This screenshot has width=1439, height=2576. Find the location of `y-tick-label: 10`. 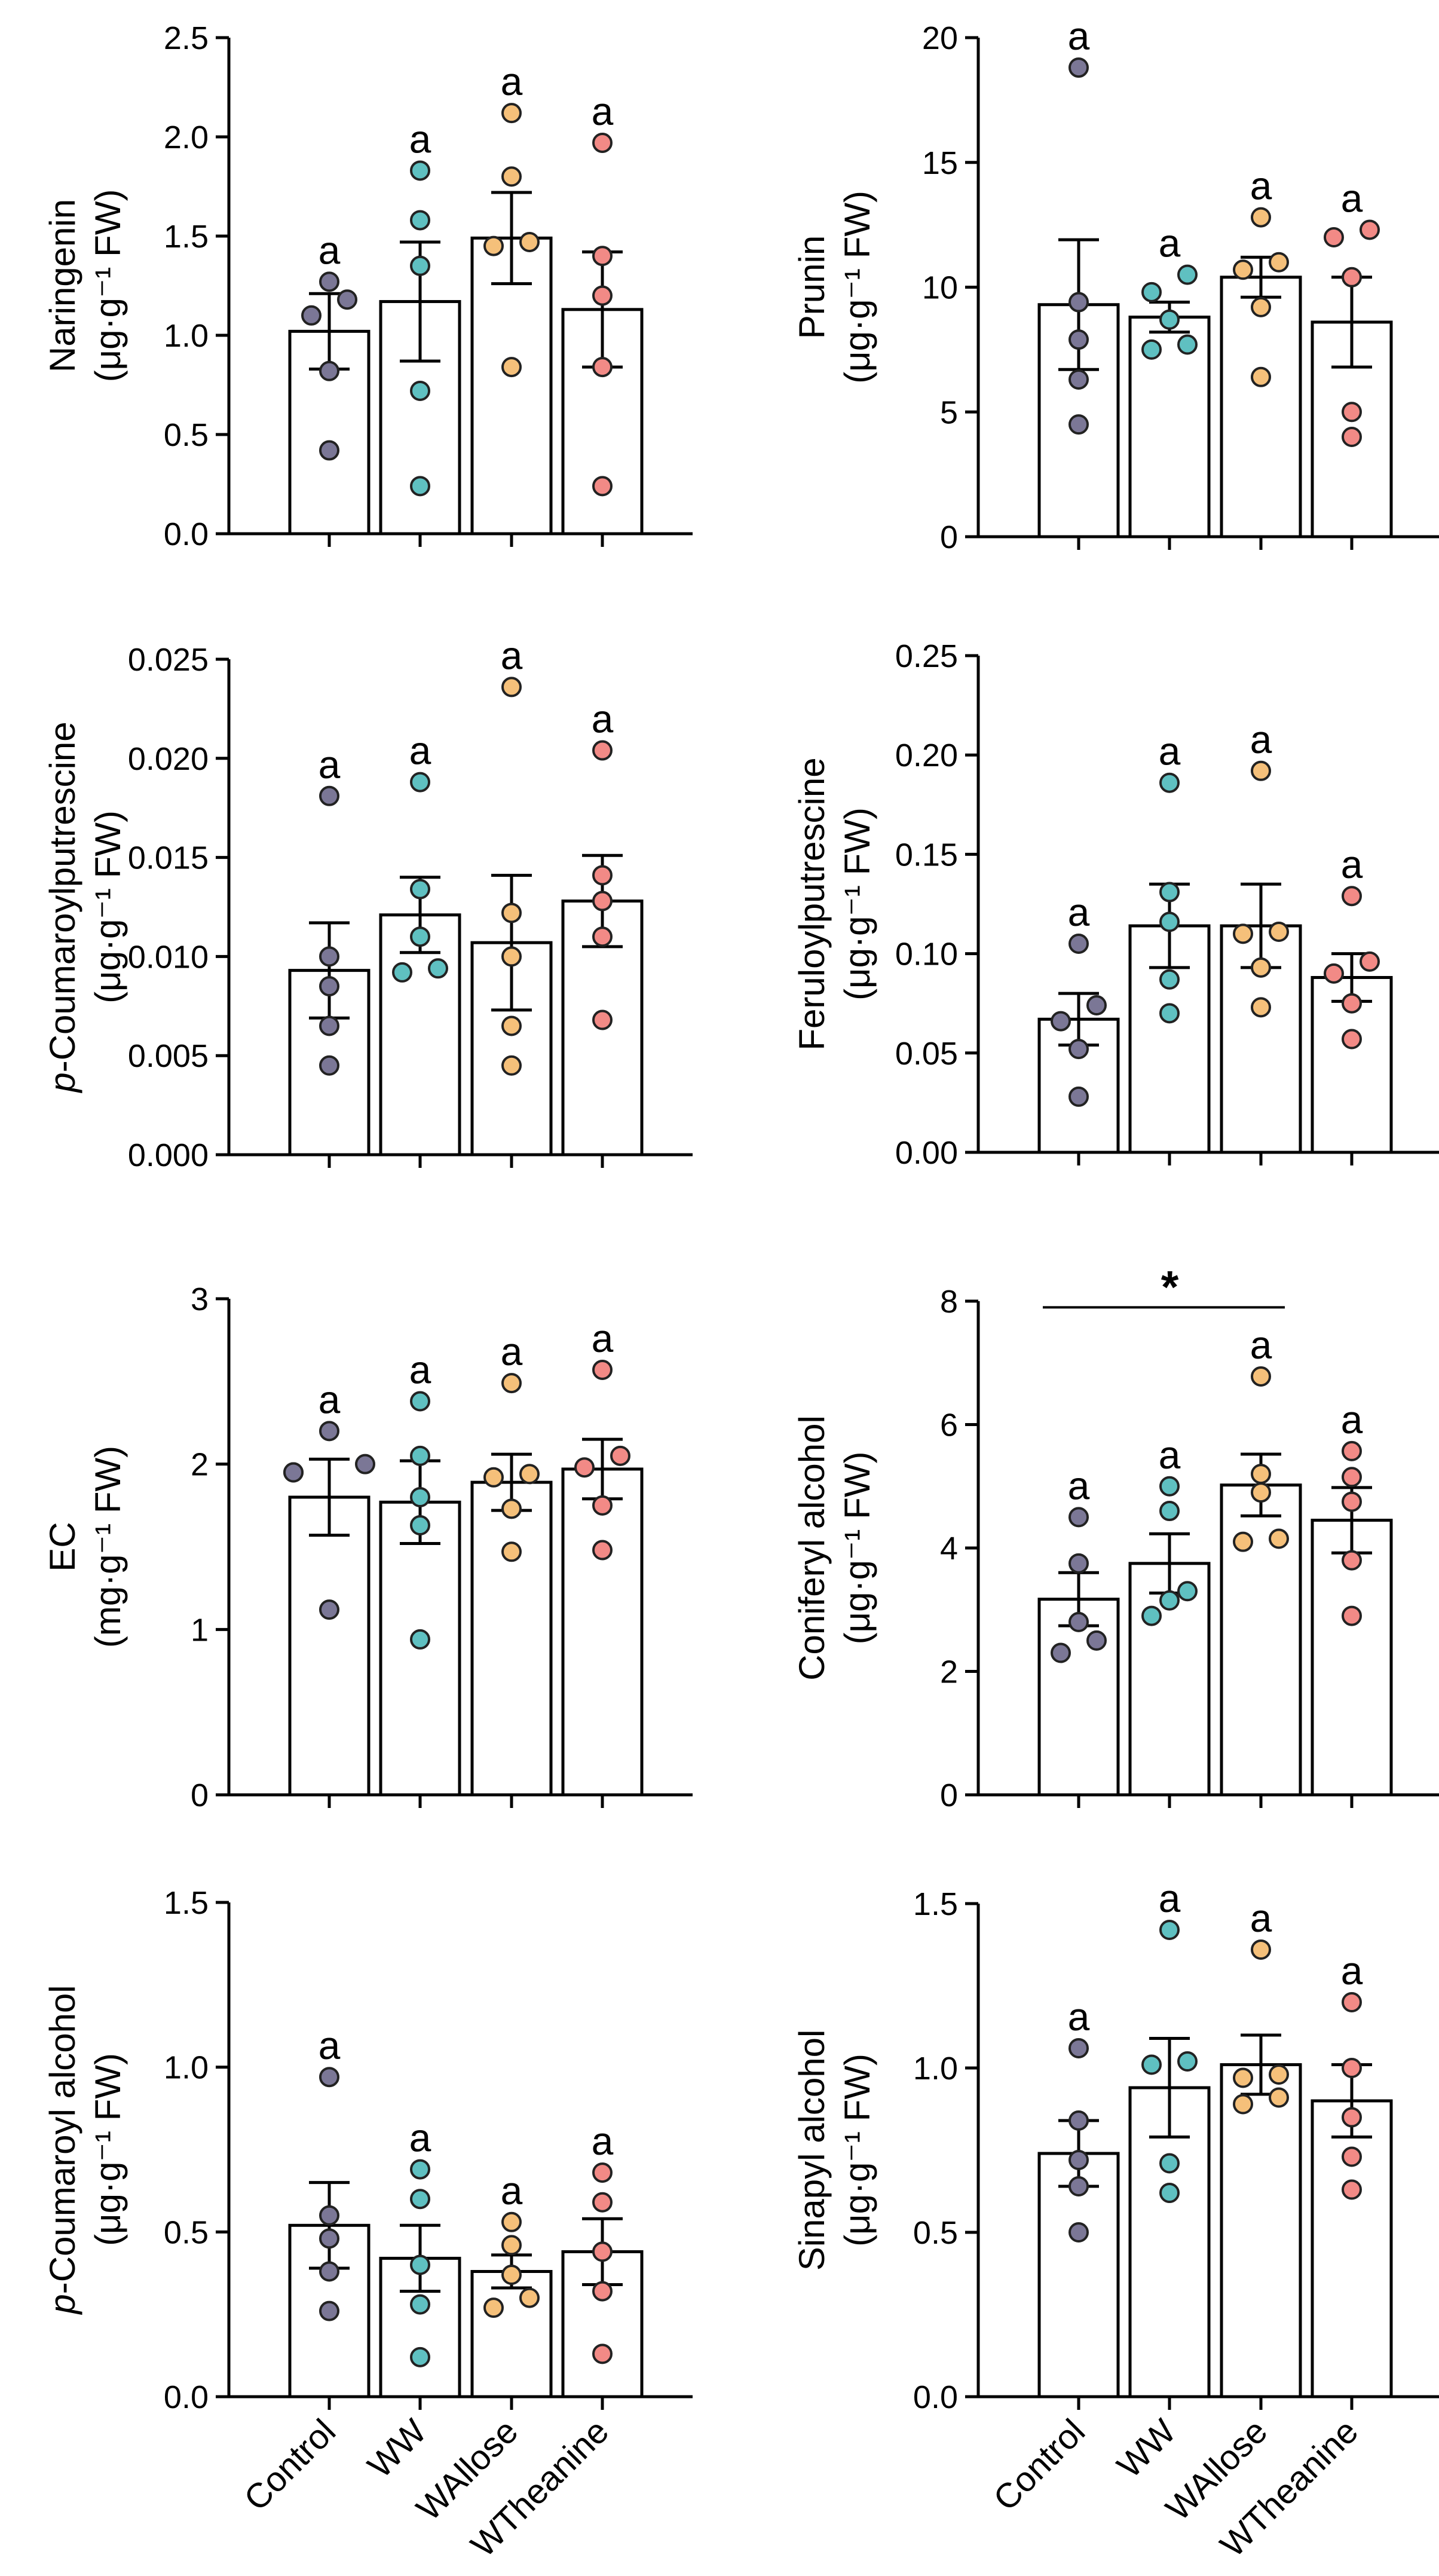

y-tick-label: 10 is located at coordinates (940, 288).